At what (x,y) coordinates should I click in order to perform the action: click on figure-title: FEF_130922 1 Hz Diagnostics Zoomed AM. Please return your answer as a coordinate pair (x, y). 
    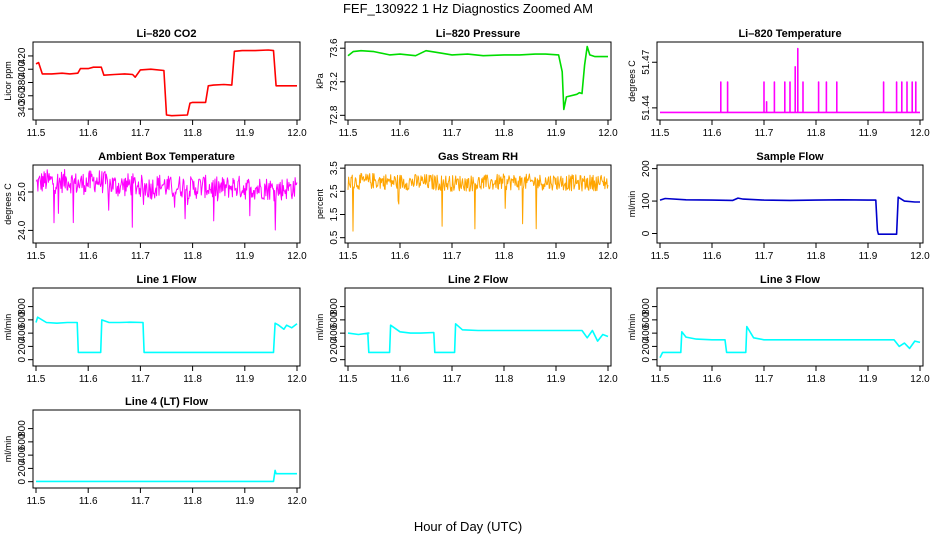
    Looking at the image, I should click on (468, 8).